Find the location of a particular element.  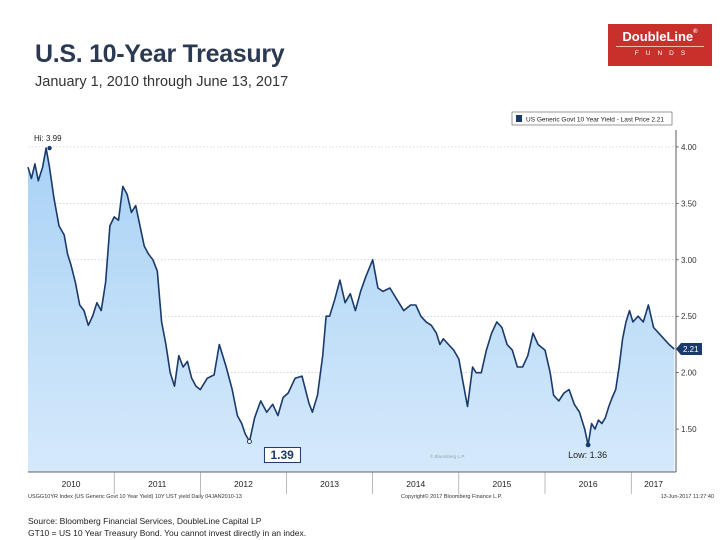

x-tick-label: 2012 is located at coordinates (243, 484).